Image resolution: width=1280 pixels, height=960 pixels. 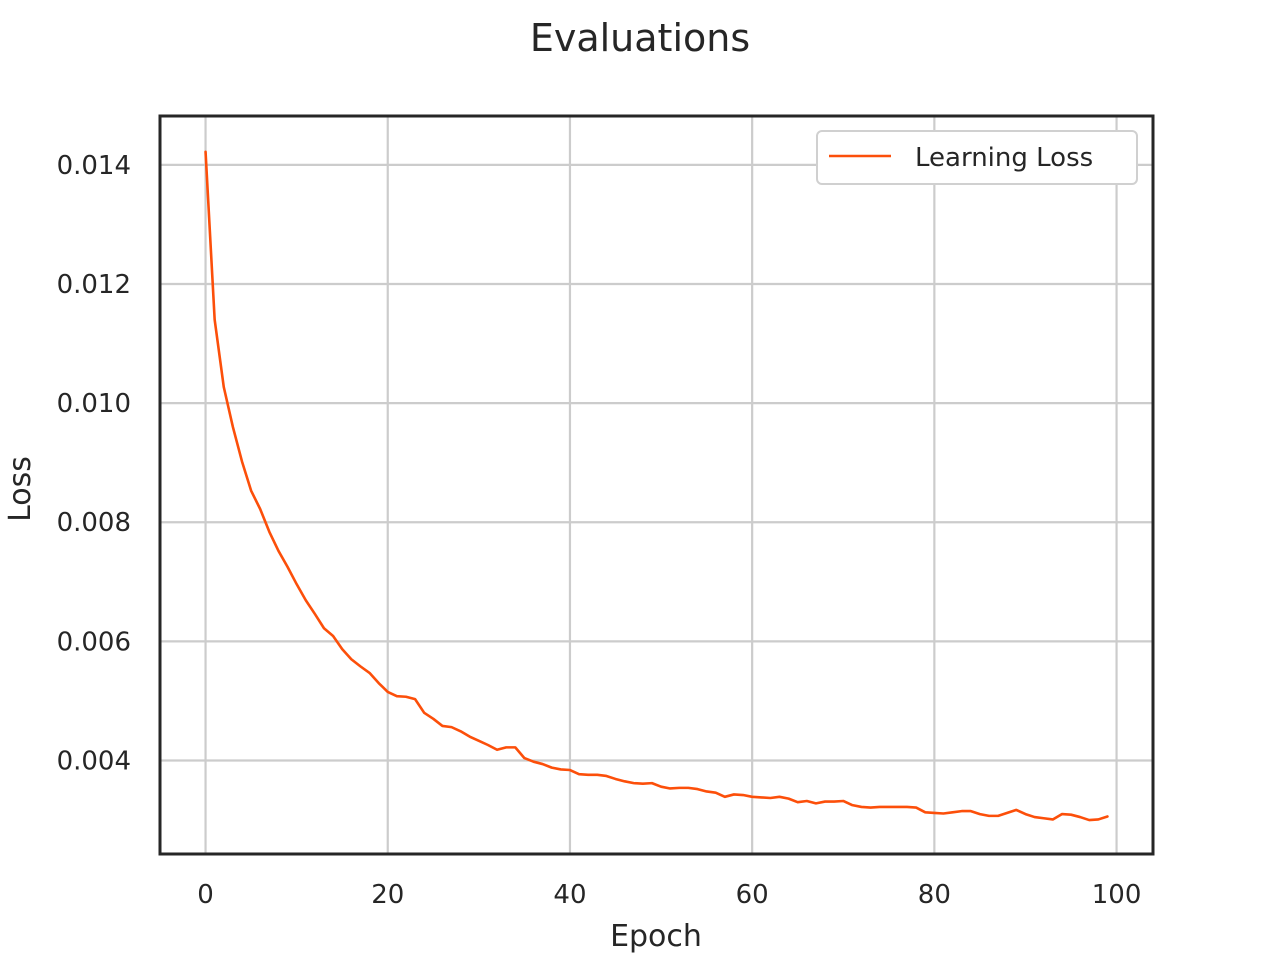 I want to click on y-tick-label: 0.004, so click(x=94, y=761).